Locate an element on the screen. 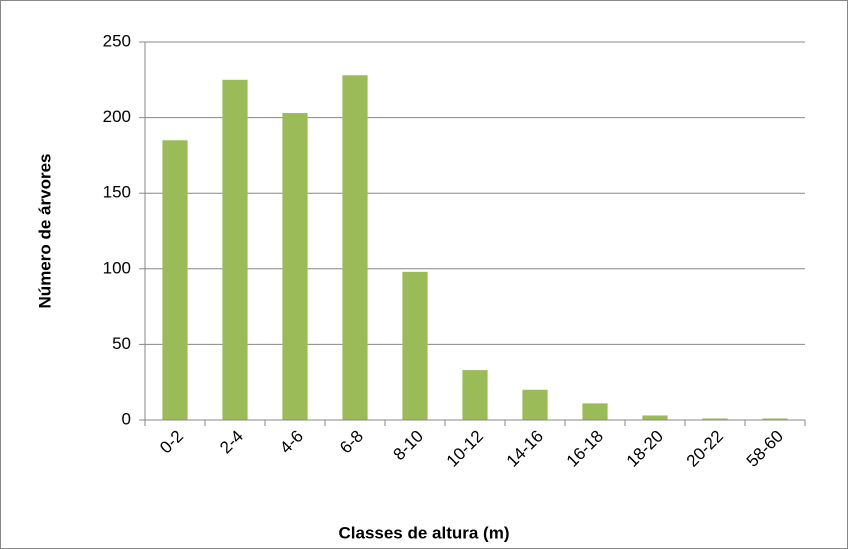  y-tick-label: 100 is located at coordinates (117, 267).